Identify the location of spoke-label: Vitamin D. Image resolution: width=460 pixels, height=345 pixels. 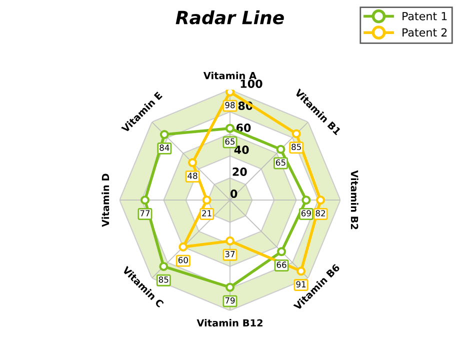
(106, 200).